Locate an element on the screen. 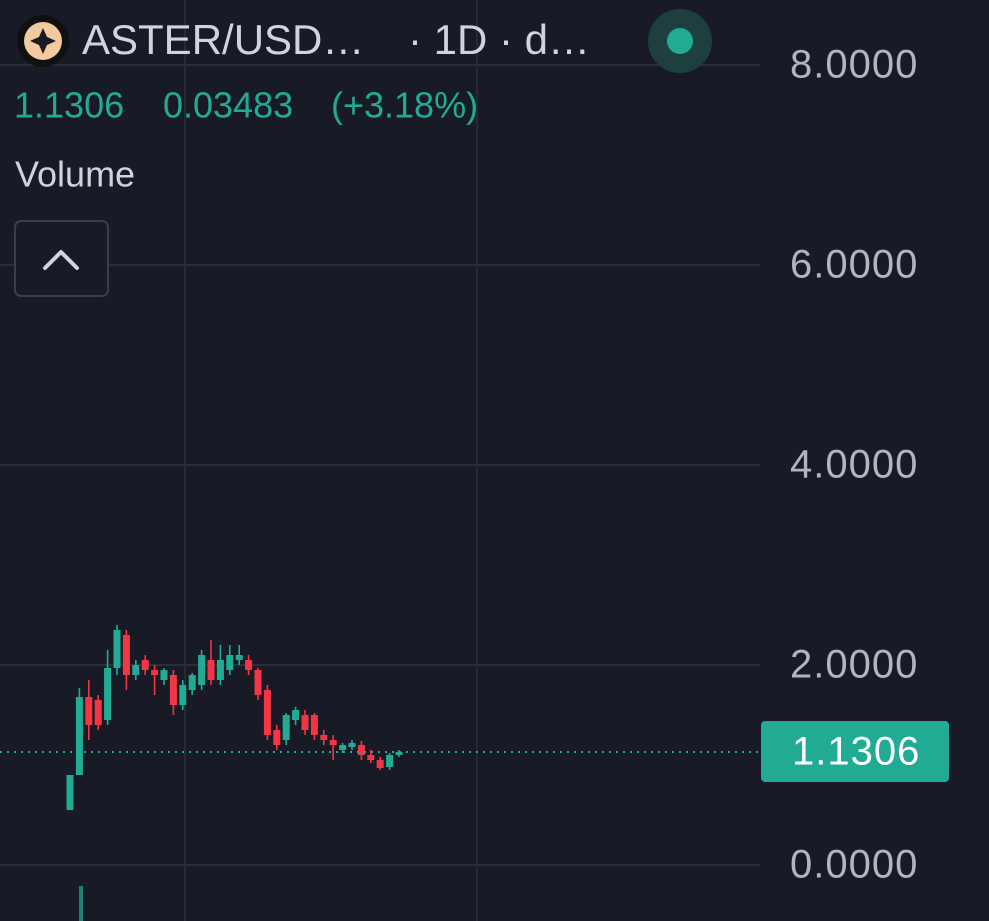  chevron-icon is located at coordinates (61, 260).